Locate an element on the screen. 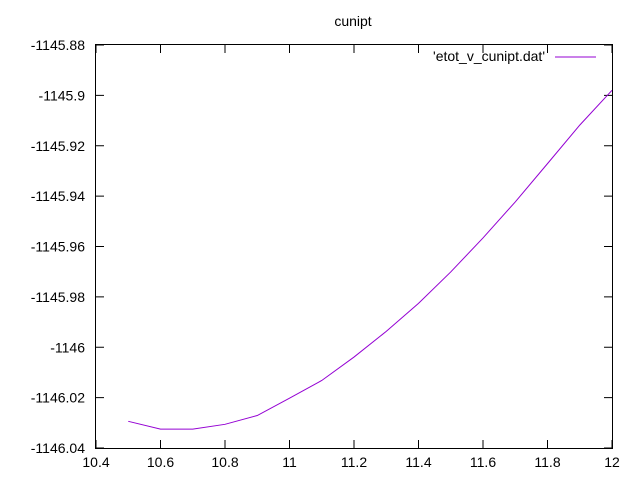 The width and height of the screenshot is (640, 480). x-tick-label: 11 is located at coordinates (289, 462).